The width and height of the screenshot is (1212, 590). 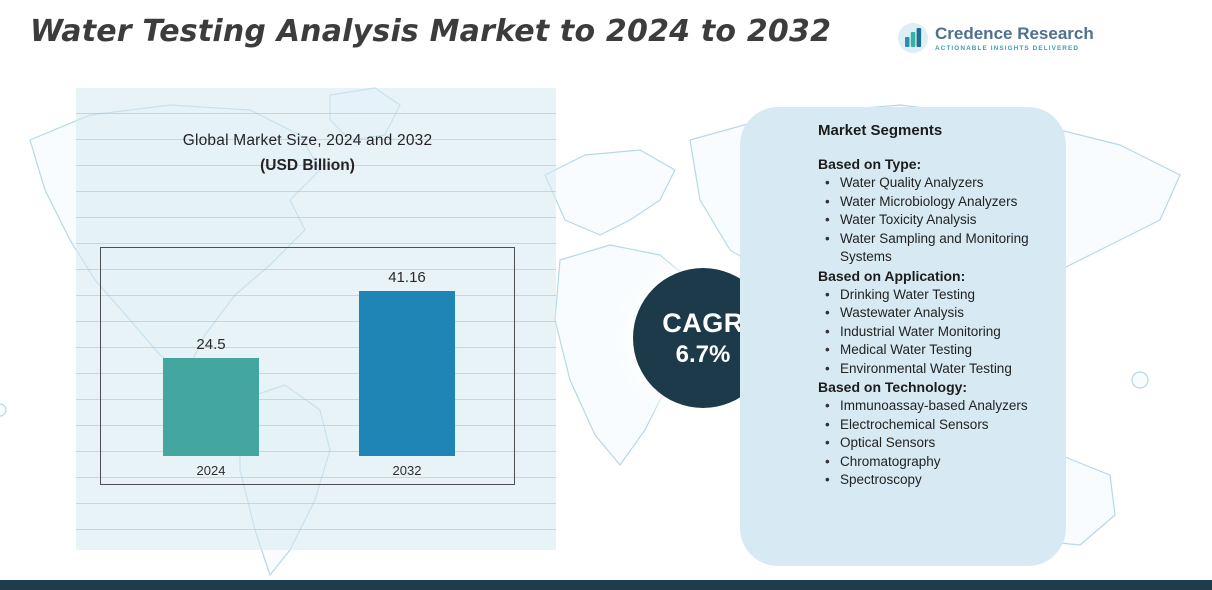 I want to click on bar-value-label: 24.5, so click(x=211, y=344).